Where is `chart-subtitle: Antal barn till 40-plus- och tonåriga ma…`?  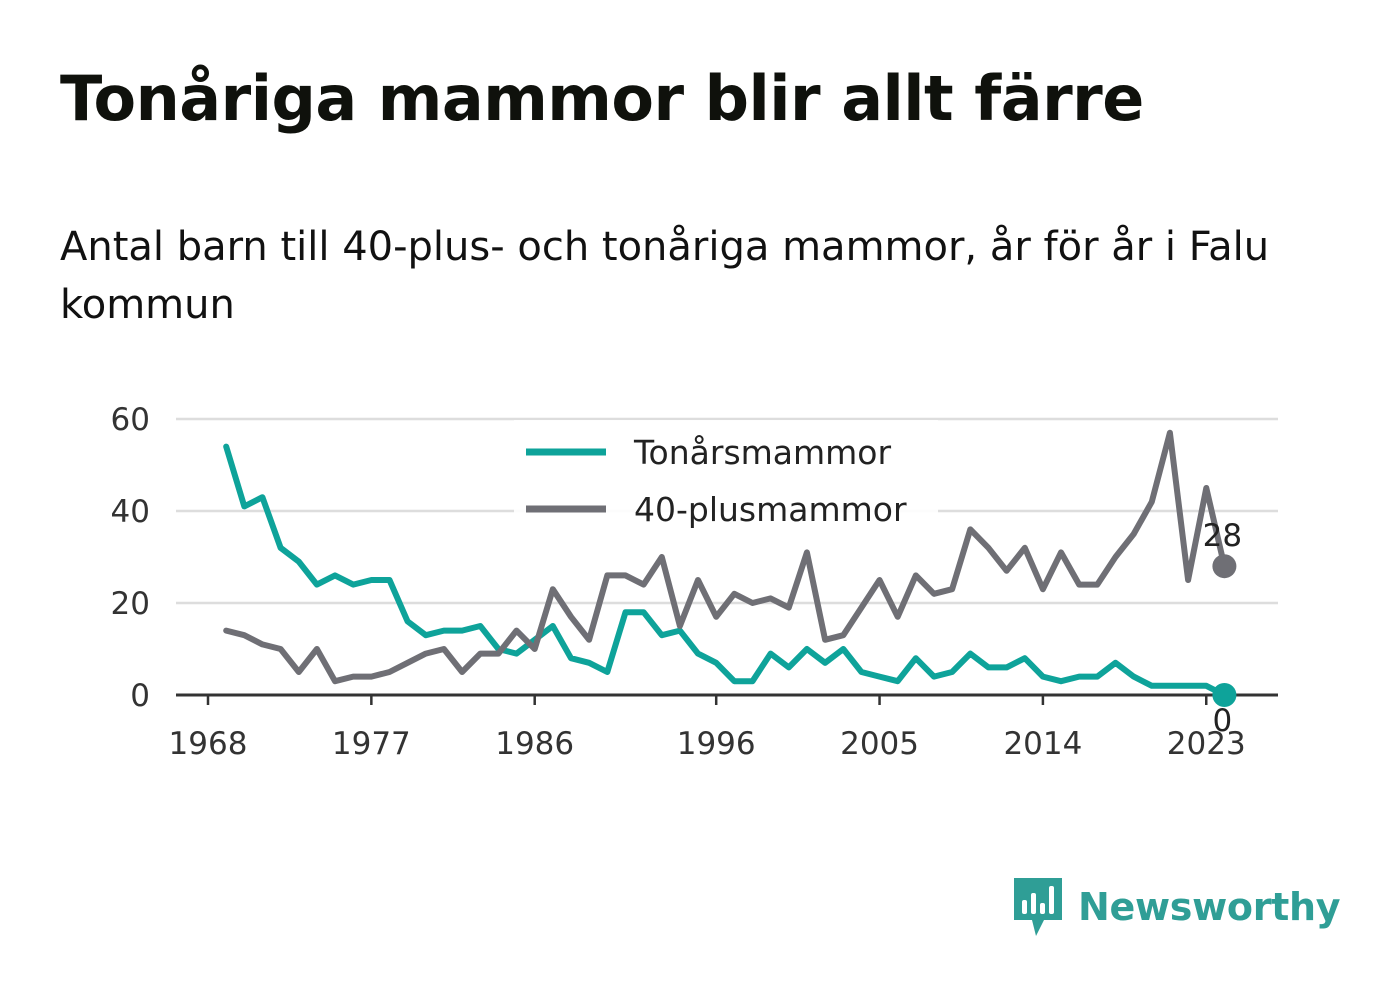 chart-subtitle: Antal barn till 40-plus- och tonåriga ma… is located at coordinates (665, 276).